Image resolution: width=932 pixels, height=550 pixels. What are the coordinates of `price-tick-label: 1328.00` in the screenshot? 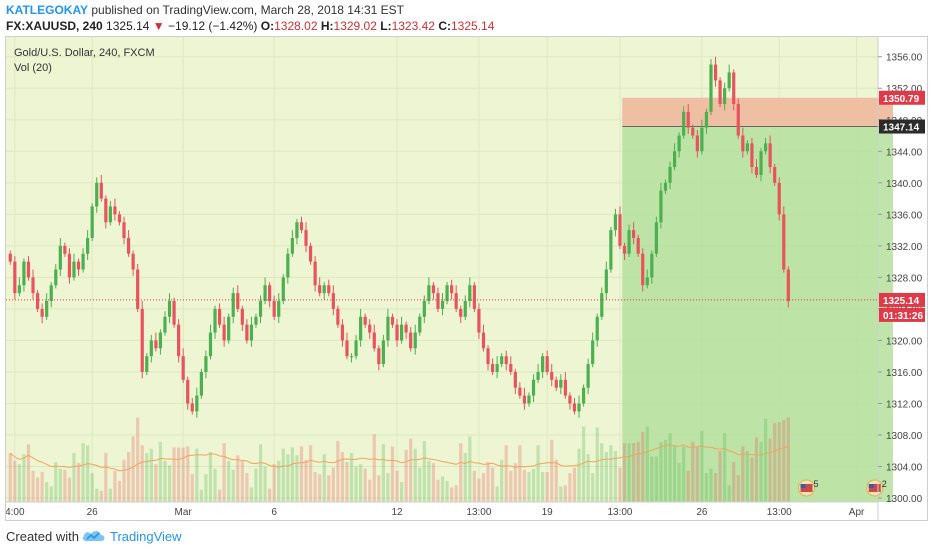 It's located at (904, 278).